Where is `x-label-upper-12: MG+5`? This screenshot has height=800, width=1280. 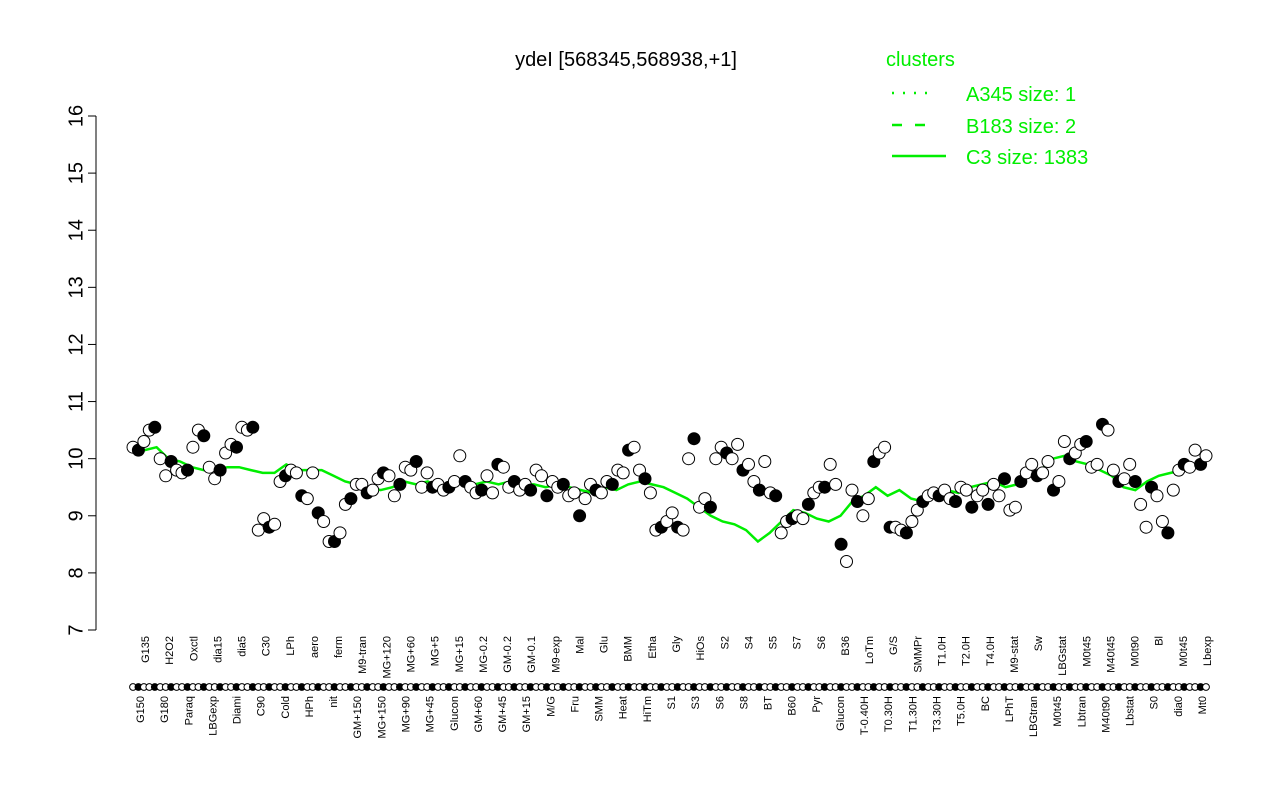
x-label-upper-12: MG+5 is located at coordinates (436, 651).